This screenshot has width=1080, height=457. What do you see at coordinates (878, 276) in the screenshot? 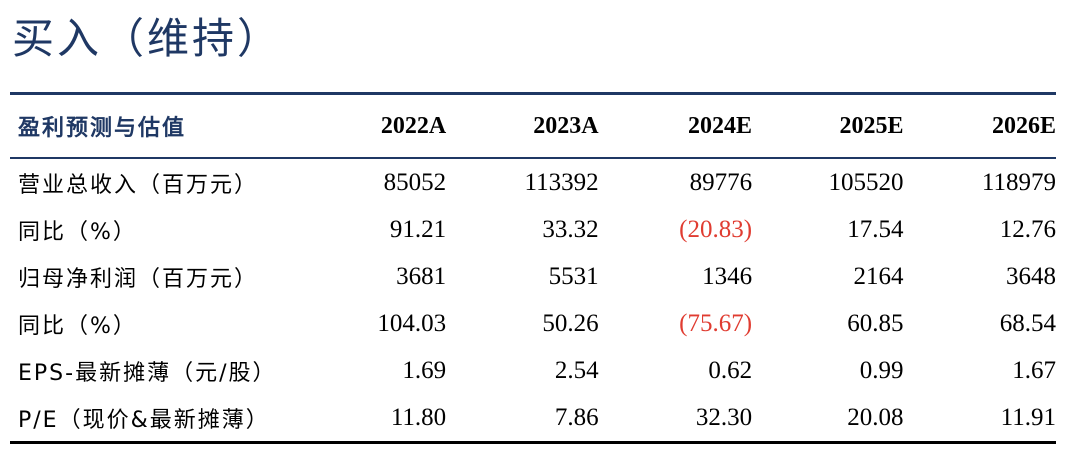
I see `value-cell: 2164` at bounding box center [878, 276].